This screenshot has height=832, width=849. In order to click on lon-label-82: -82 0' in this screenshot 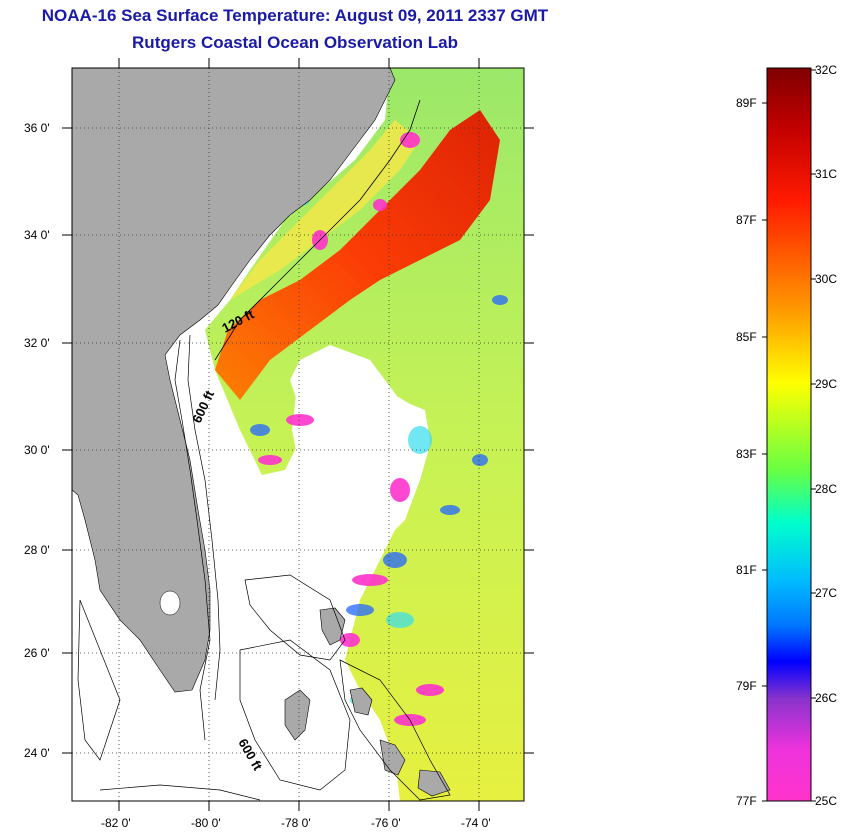, I will do `click(116, 823)`.